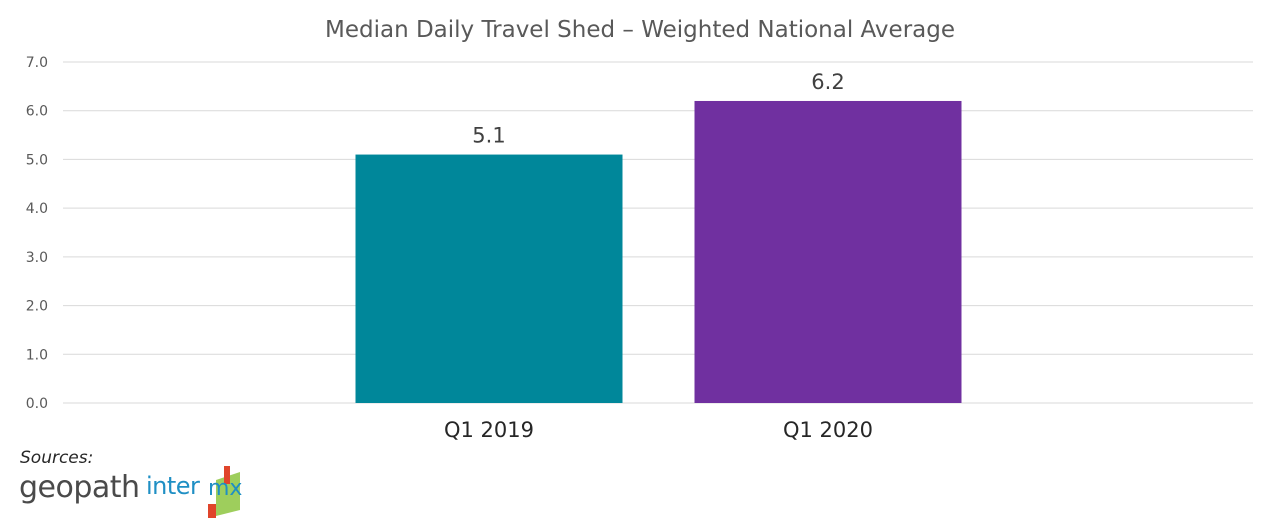  Describe the element at coordinates (173, 486) in the screenshot. I see `intermx-logo-text: inter` at that location.